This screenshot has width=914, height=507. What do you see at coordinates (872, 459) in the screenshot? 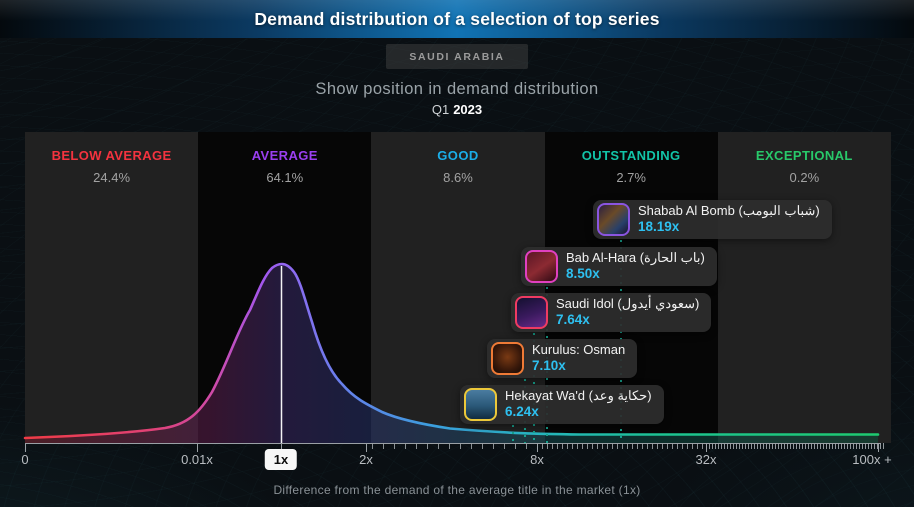
I see `x-axis-label-100x: 100x +` at bounding box center [872, 459].